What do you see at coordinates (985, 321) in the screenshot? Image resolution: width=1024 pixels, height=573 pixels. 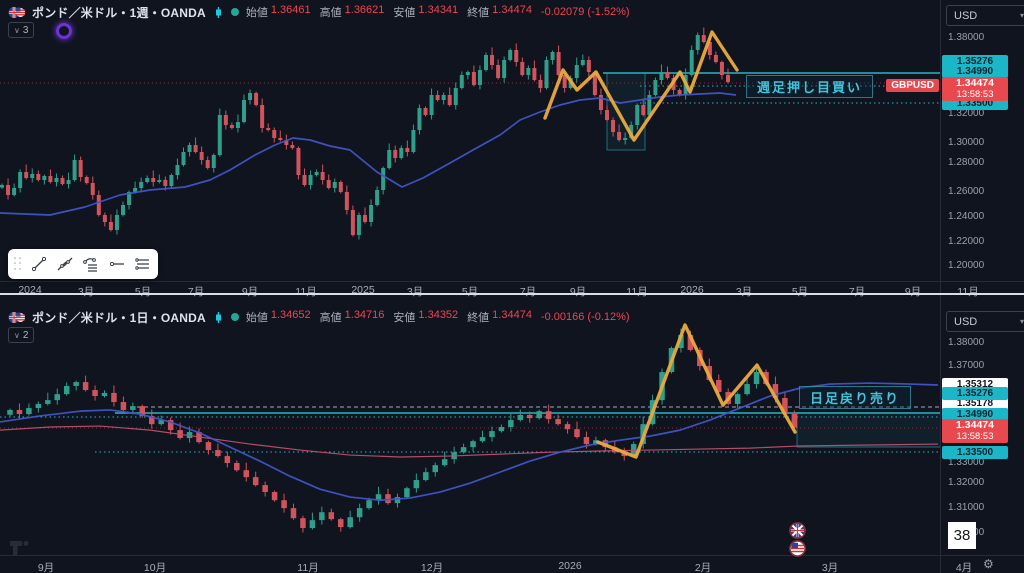 I see `daily-currency-select: USD ▾` at bounding box center [985, 321].